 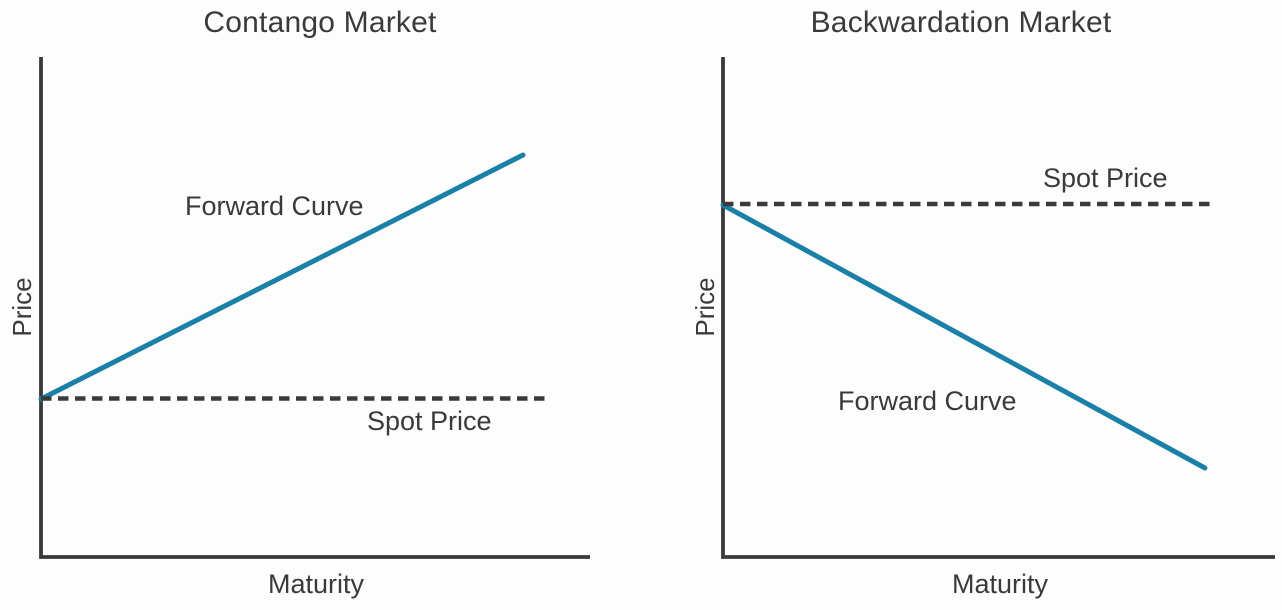 What do you see at coordinates (927, 401) in the screenshot?
I see `backwardation-forward-curve-label: Forward Curve` at bounding box center [927, 401].